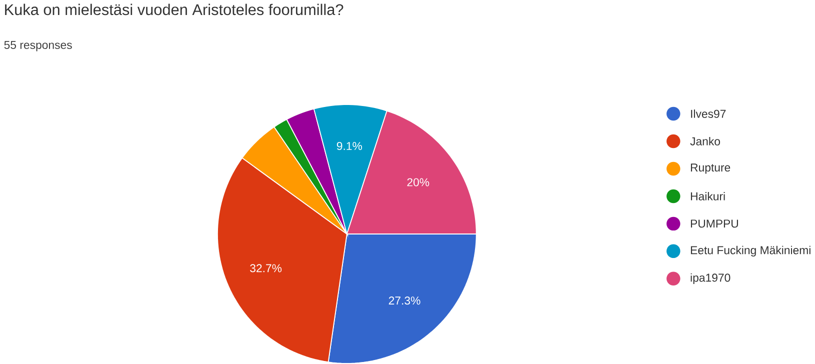 This screenshot has width=815, height=364. What do you see at coordinates (710, 278) in the screenshot?
I see `legend-label: ipa1970` at bounding box center [710, 278].